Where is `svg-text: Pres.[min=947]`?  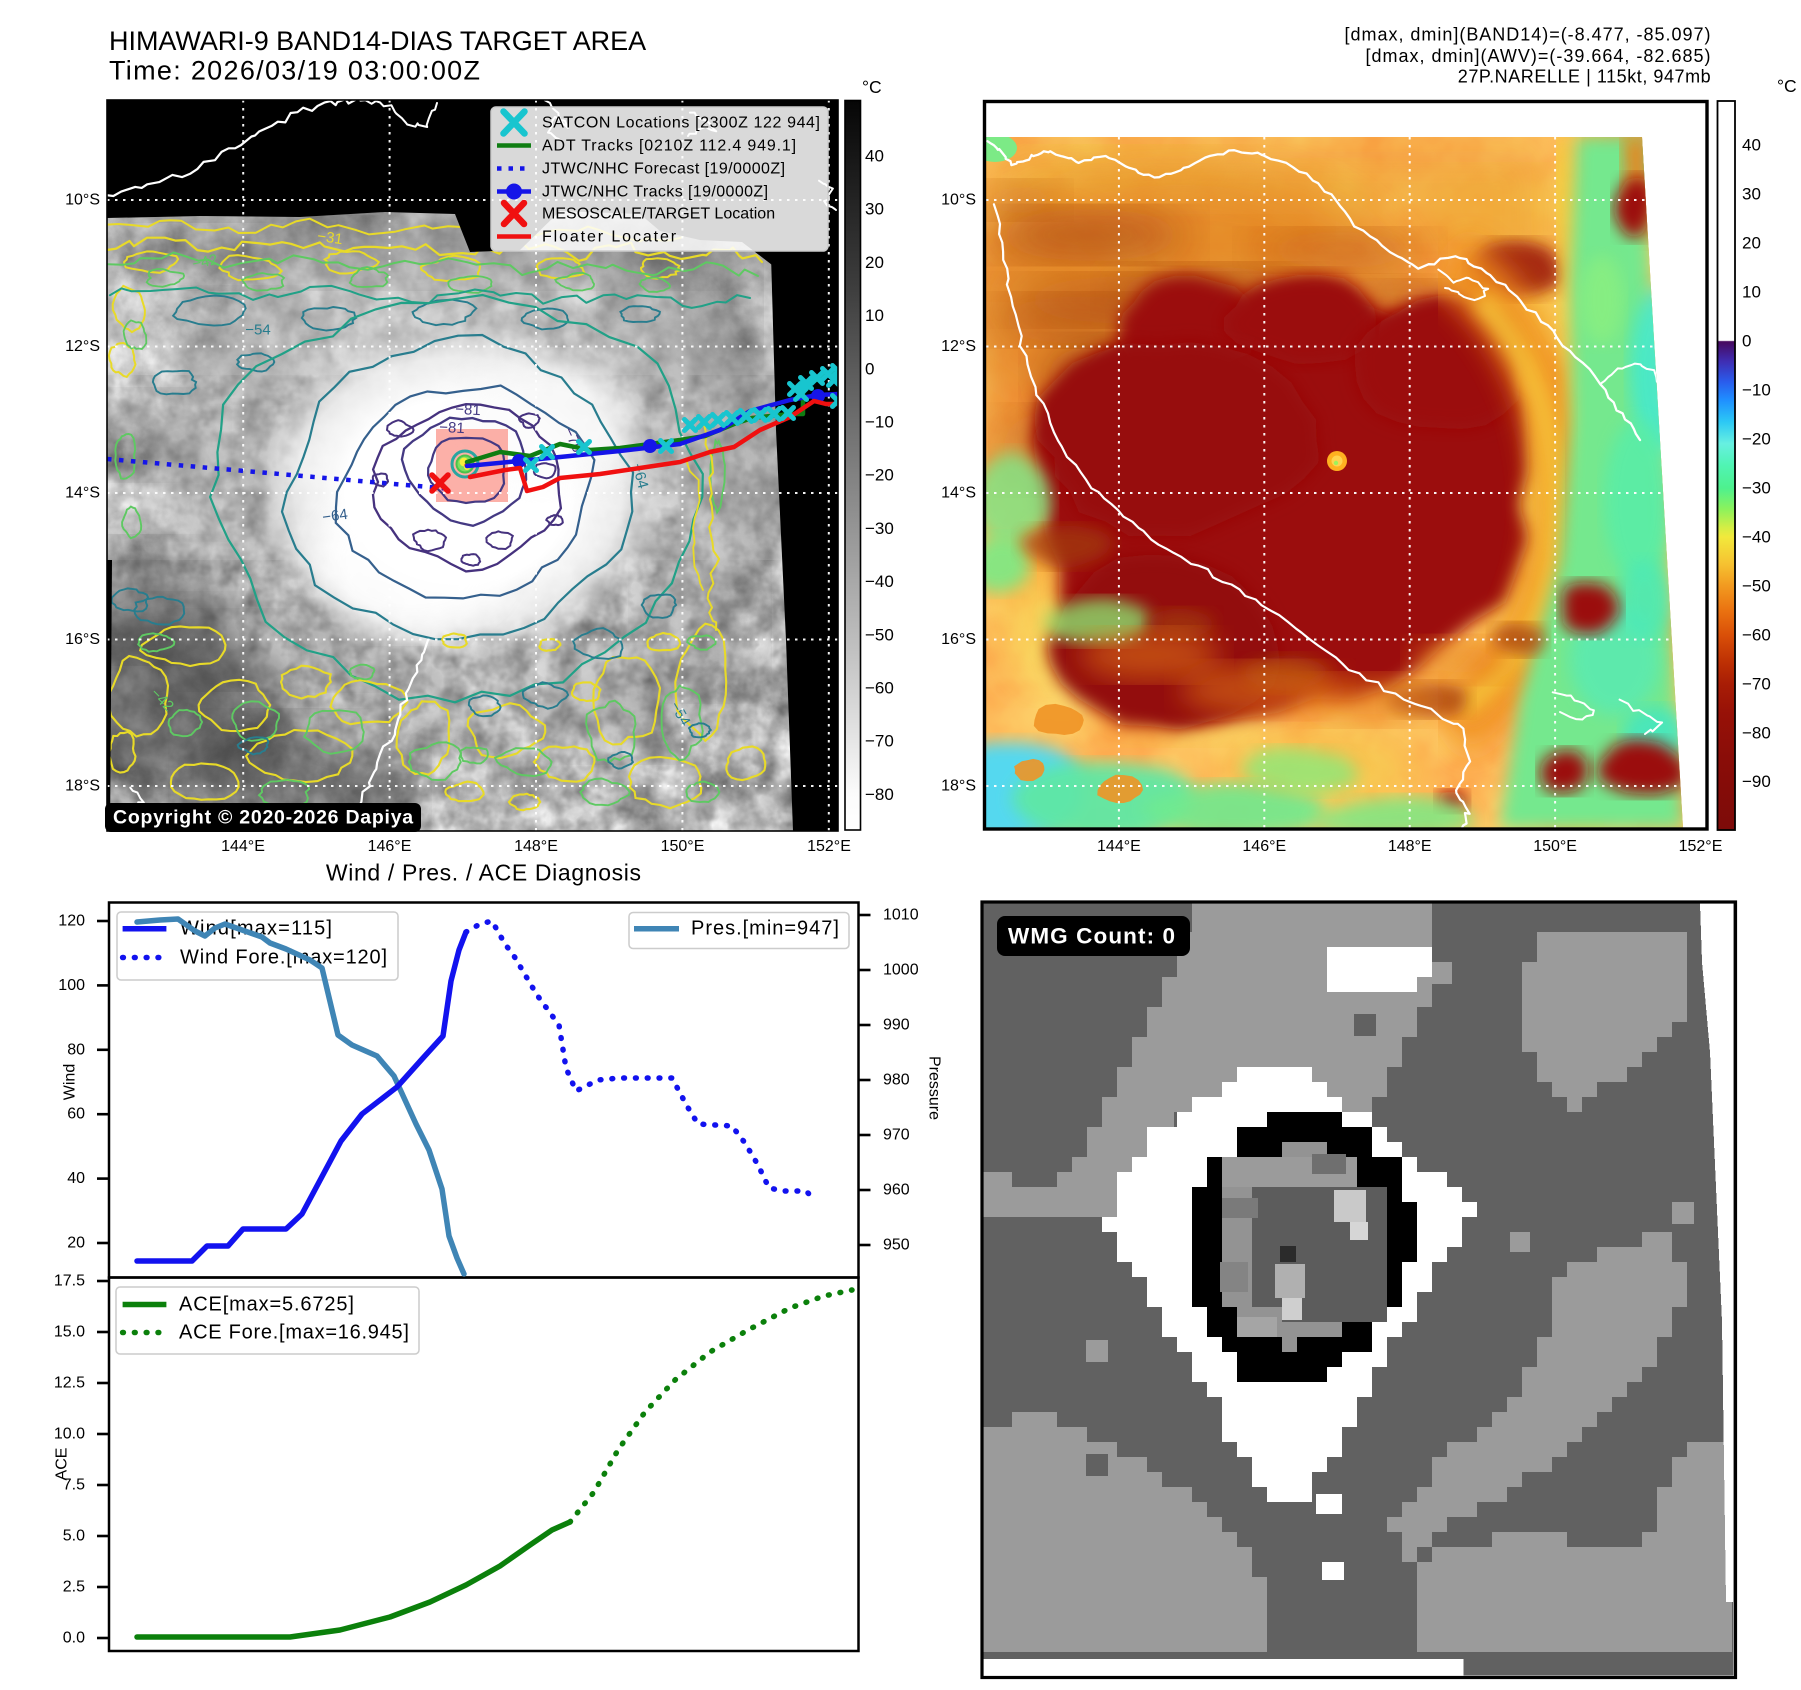 svg-text: Pres.[min=947] is located at coordinates (765, 929).